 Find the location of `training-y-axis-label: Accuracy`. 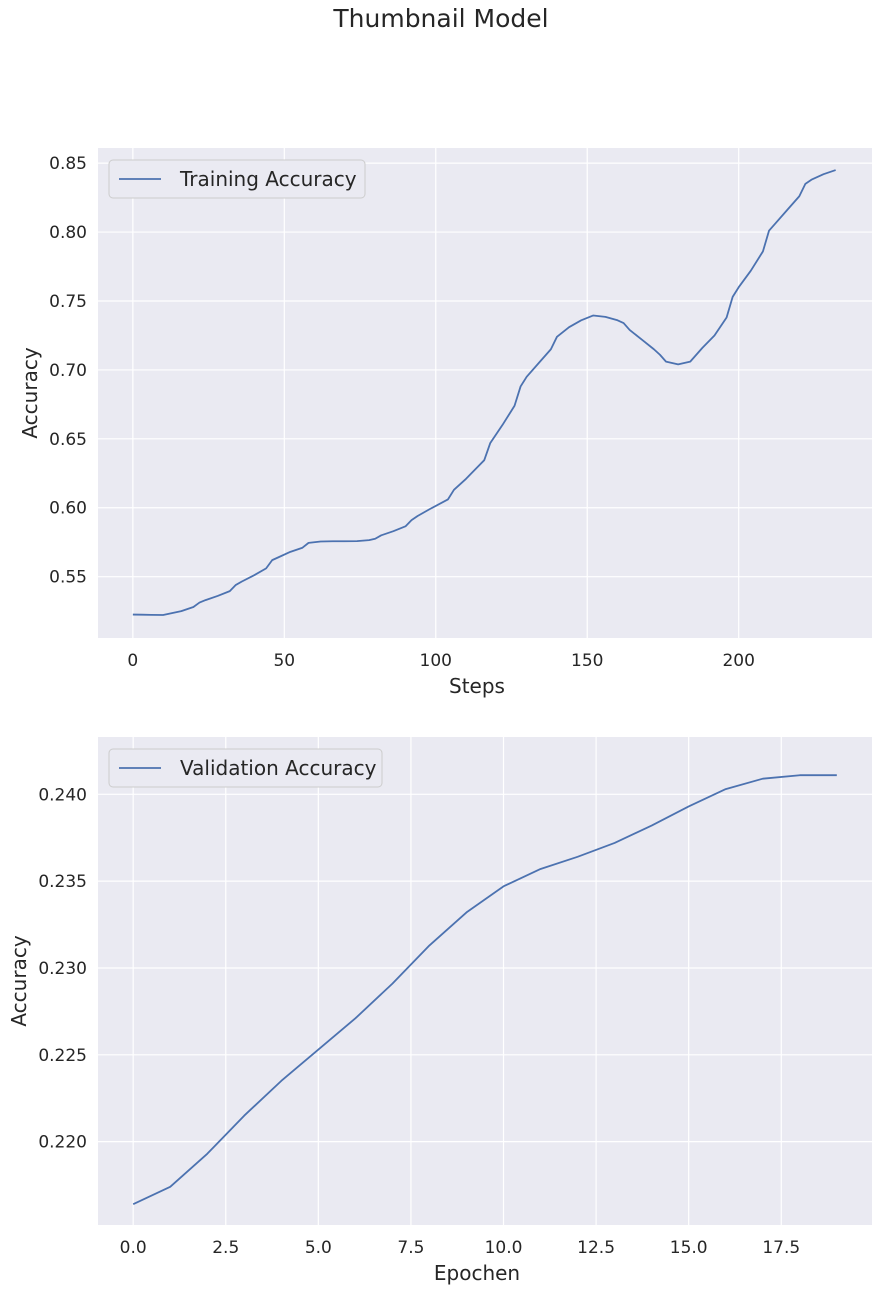

training-y-axis-label: Accuracy is located at coordinates (30, 392).